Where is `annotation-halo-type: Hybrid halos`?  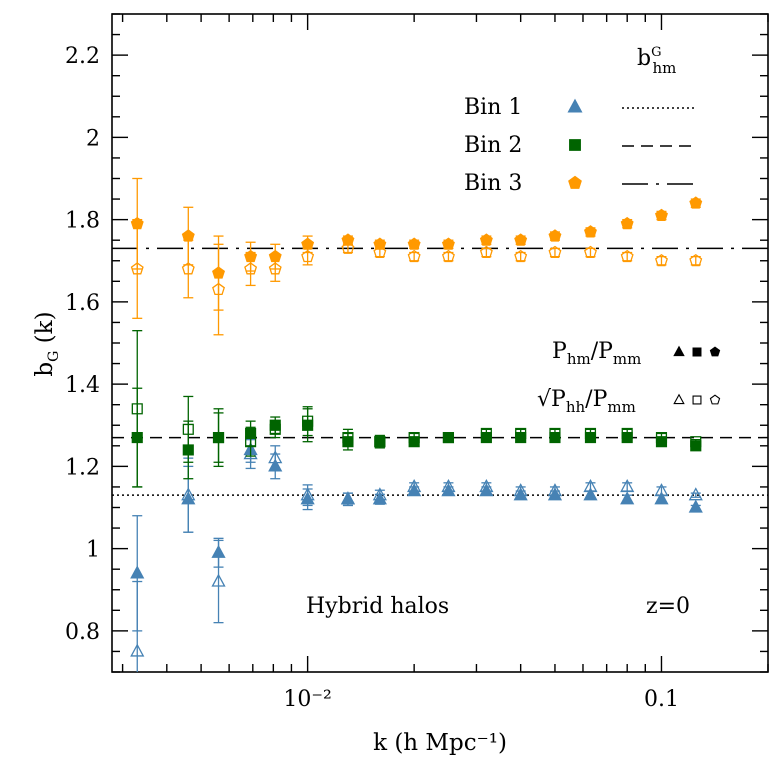 annotation-halo-type: Hybrid halos is located at coordinates (377, 606).